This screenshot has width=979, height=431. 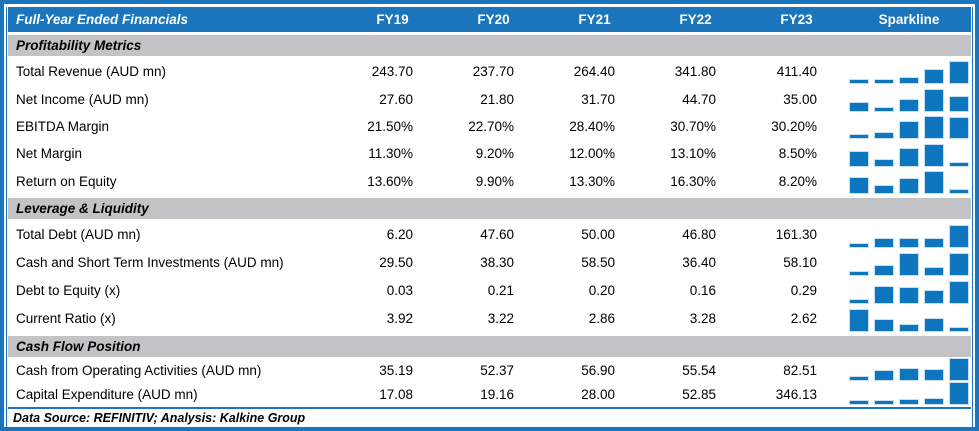 What do you see at coordinates (489, 208) in the screenshot?
I see `section-header-leverage-liquidity: Leverage & Liquidity` at bounding box center [489, 208].